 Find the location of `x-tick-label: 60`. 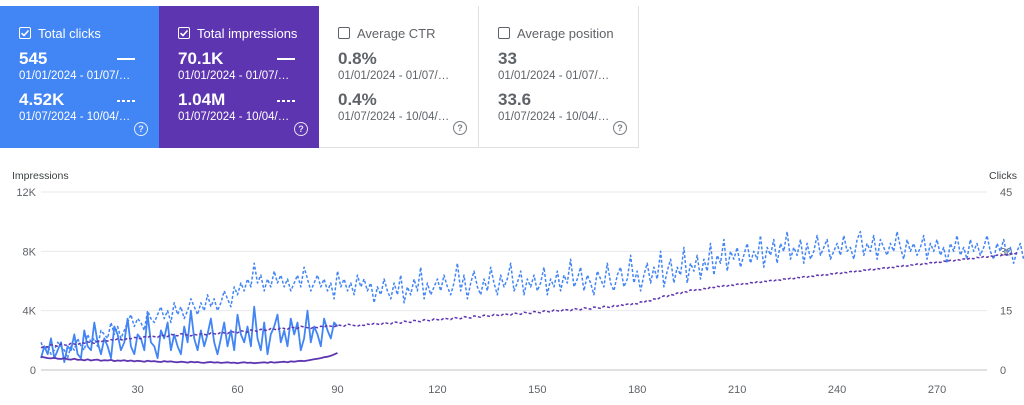

x-tick-label: 60 is located at coordinates (237, 390).